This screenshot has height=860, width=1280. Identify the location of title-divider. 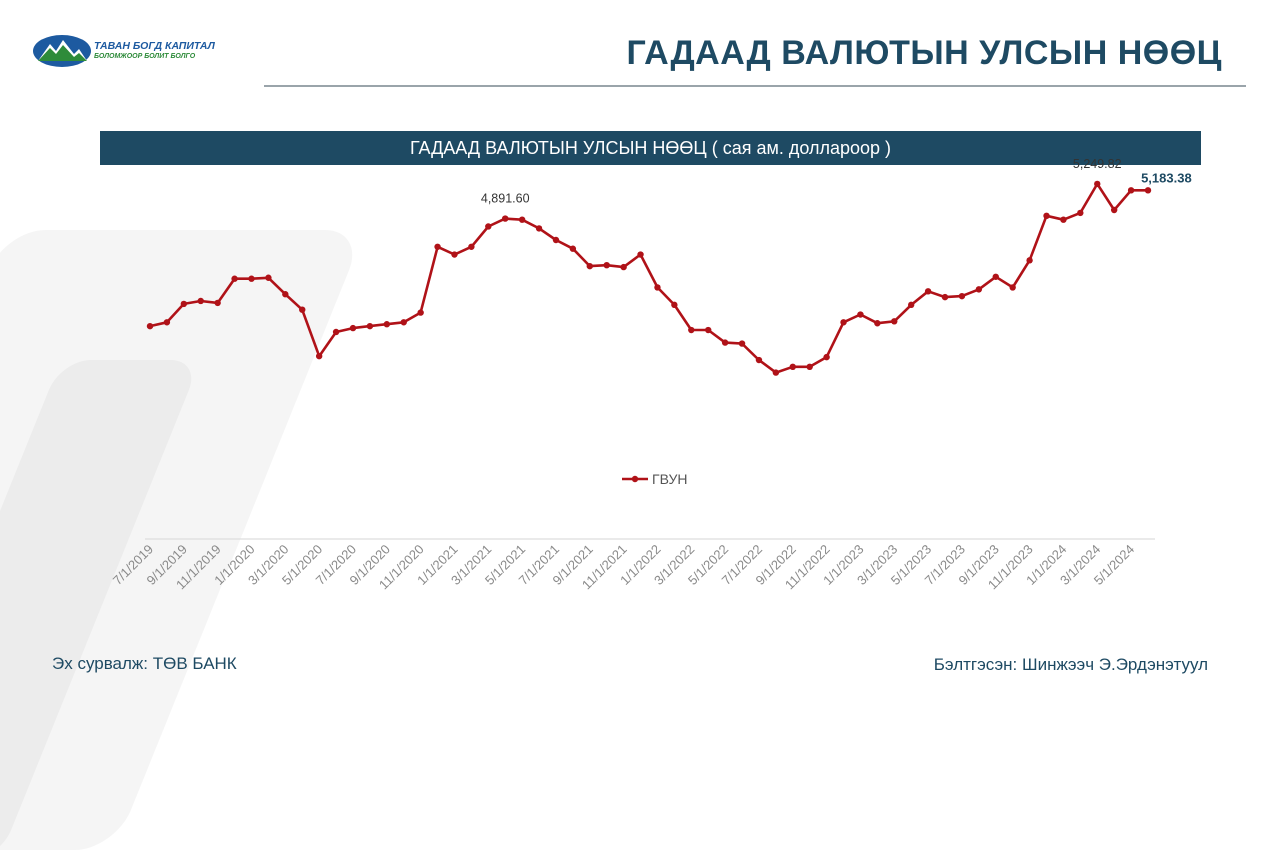
(755, 86).